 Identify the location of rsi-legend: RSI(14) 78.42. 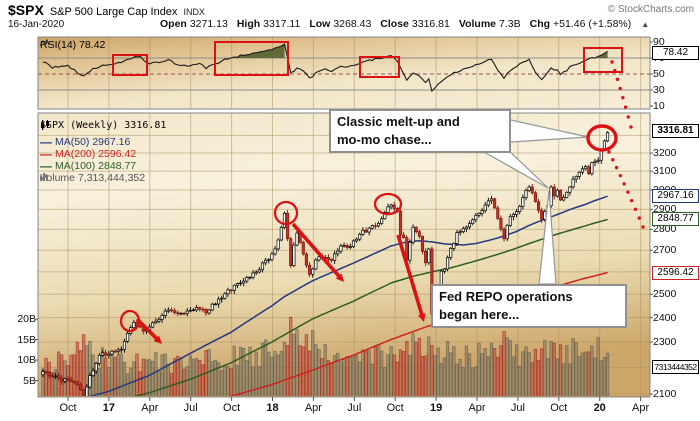
(72, 45).